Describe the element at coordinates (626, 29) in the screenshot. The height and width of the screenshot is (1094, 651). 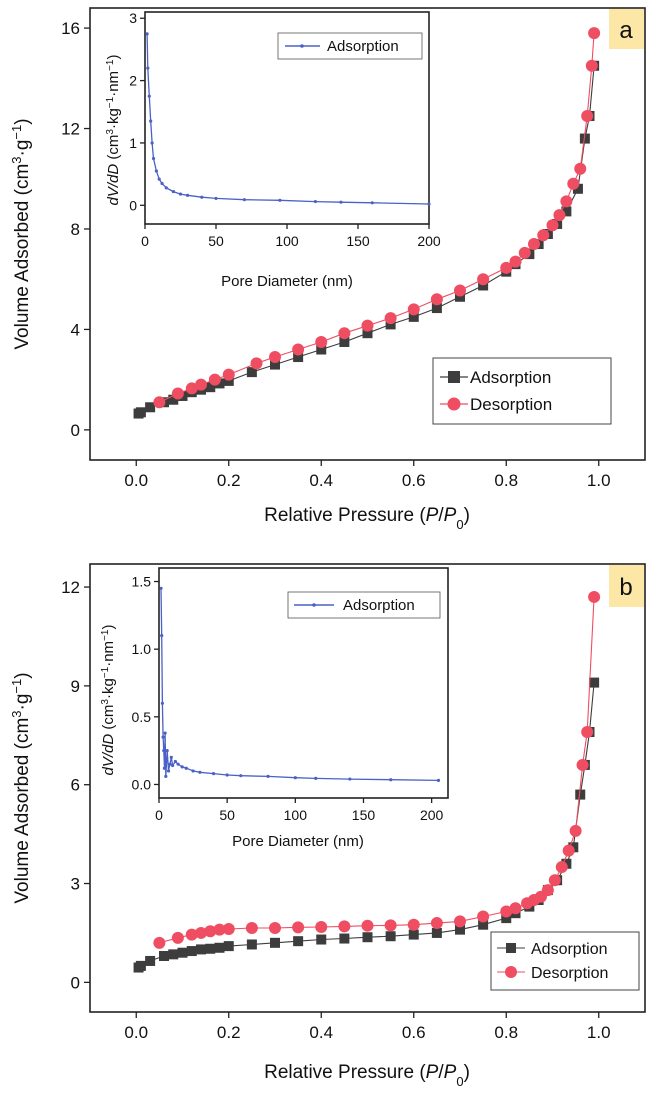
I see `panel-a-label-box` at that location.